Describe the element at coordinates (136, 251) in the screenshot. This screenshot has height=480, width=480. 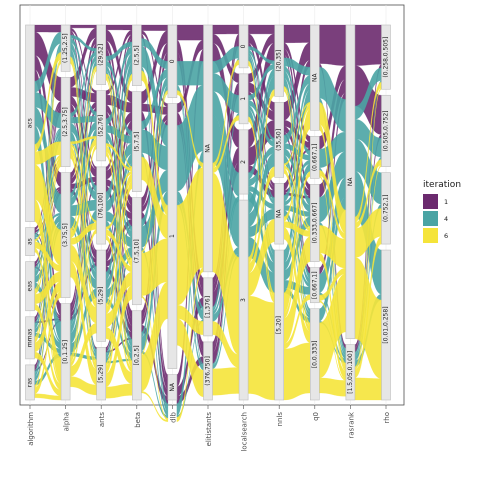
I see `stratum-label-beta-2: (7.5,10]` at that location.